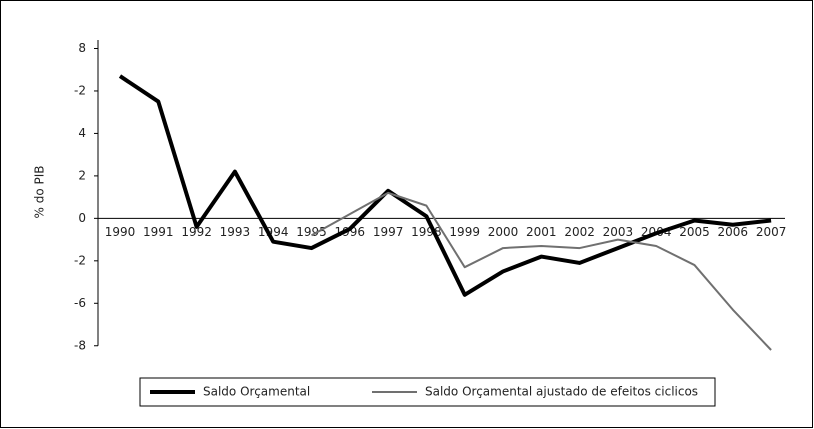 The image size is (814, 429). I want to click on x-tick-label: 2002, so click(579, 232).